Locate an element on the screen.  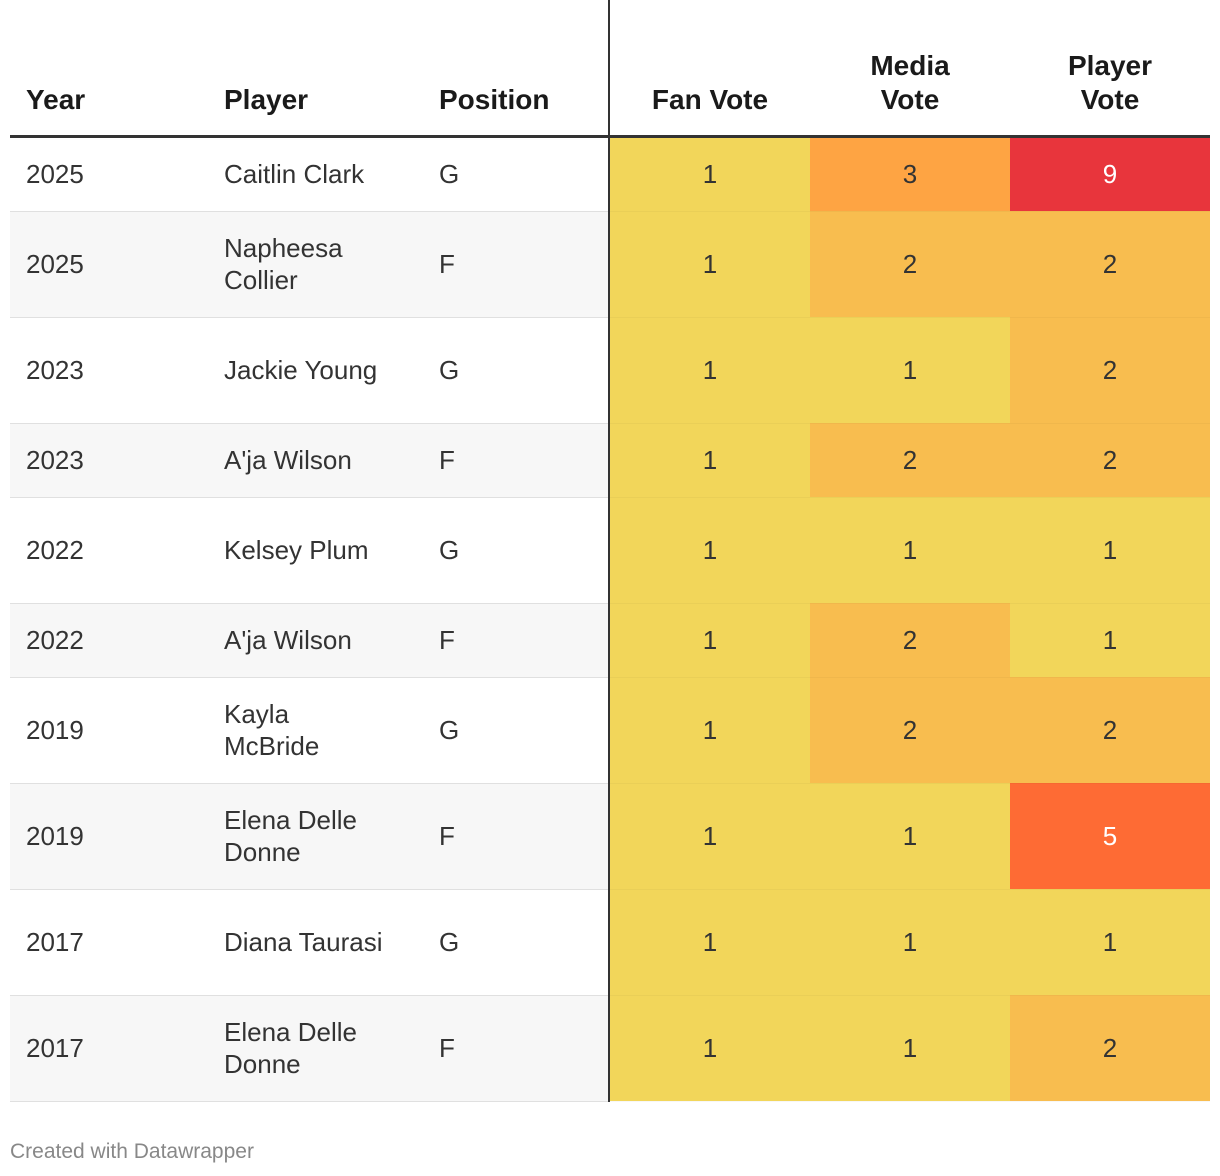
table-row: 2017 Elena Delle Donne F 1 1 2 is located at coordinates (610, 1048).